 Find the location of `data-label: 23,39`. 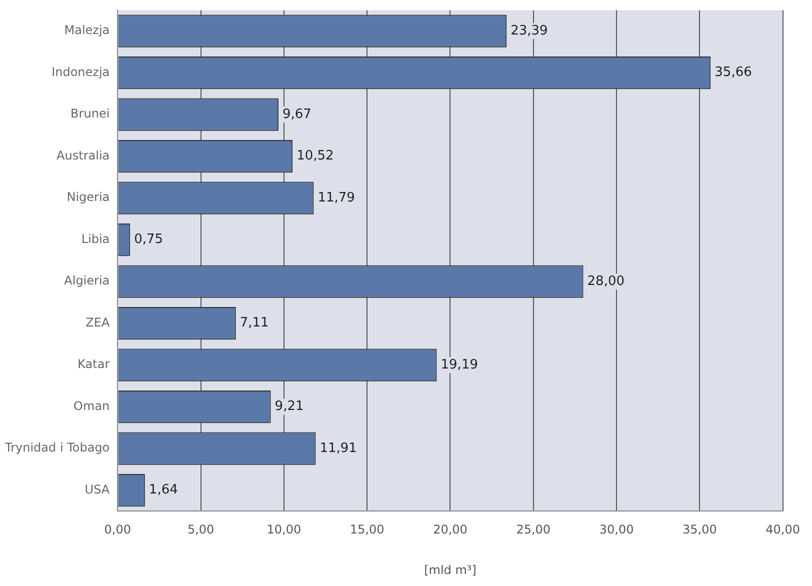

data-label: 23,39 is located at coordinates (529, 30).